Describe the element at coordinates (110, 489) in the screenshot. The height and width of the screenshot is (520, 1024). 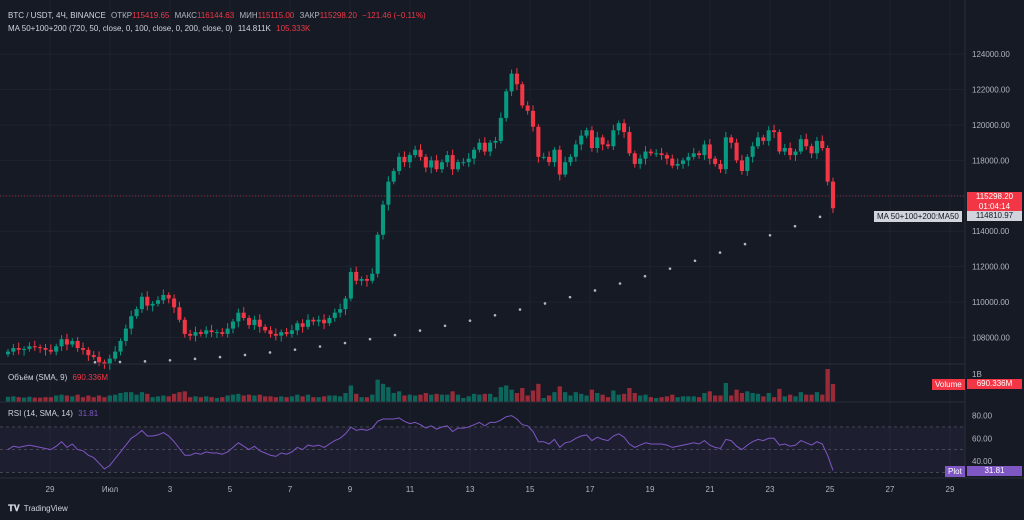
I see `time-tick-label: Июл` at that location.